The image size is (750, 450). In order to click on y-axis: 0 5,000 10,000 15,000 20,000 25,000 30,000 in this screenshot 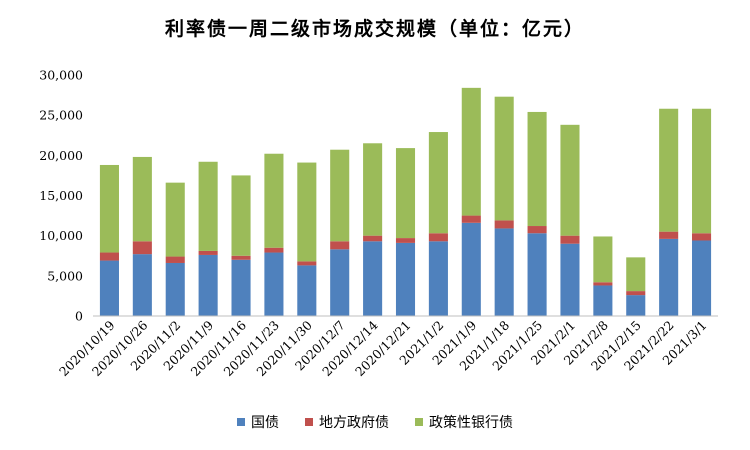, I will do `click(61, 196)`.